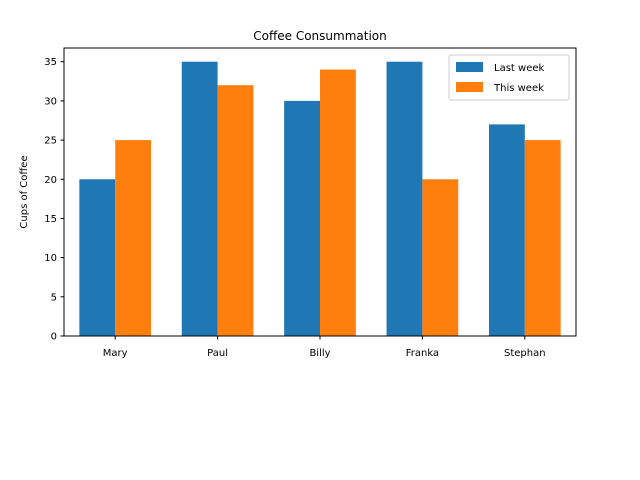 The width and height of the screenshot is (640, 480). Describe the element at coordinates (133, 238) in the screenshot. I see `bar-this-week-mary` at that location.